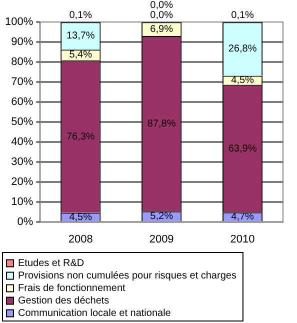 This screenshot has width=297, height=323. I want to click on y-tick-label: 70%, so click(22, 82).